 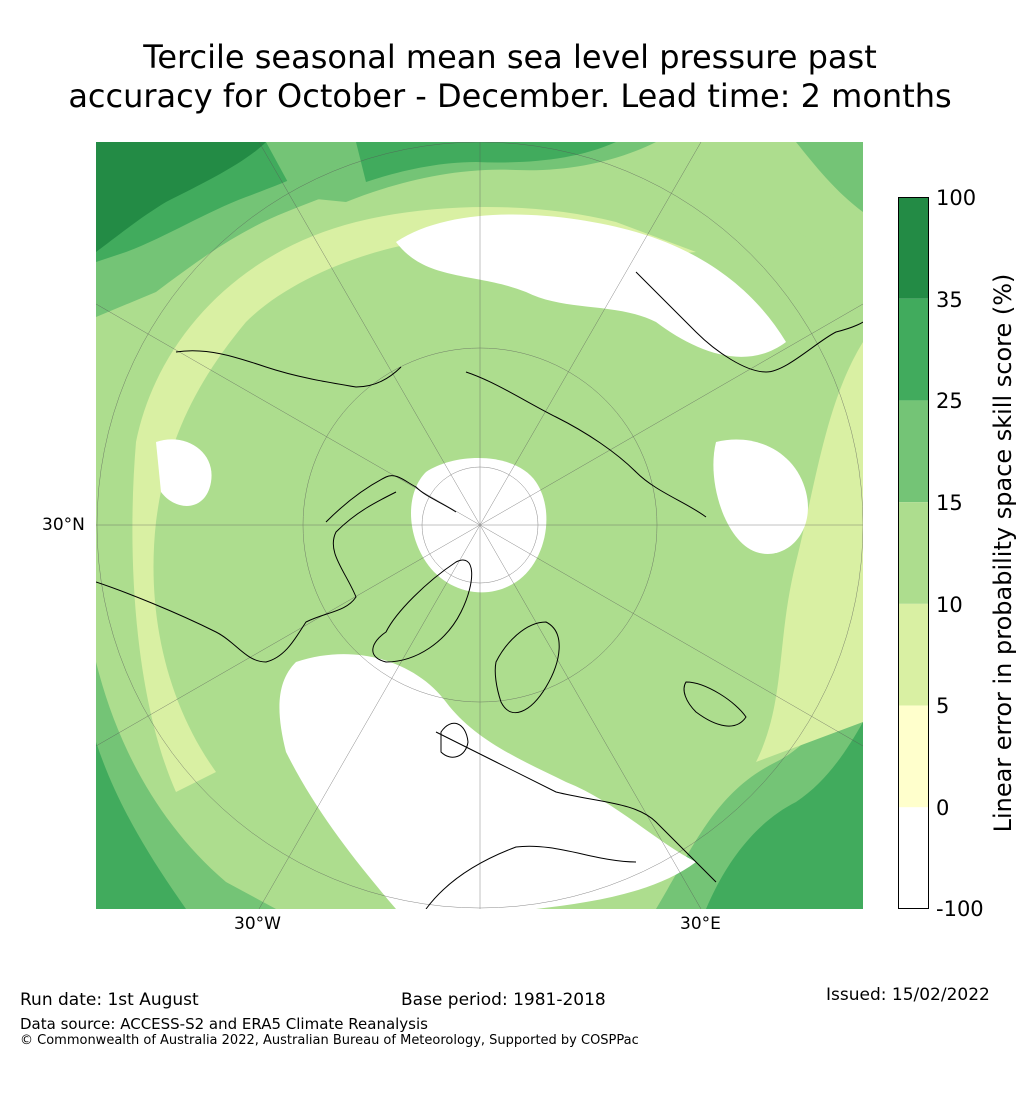 I want to click on lat-label-30n: 30°N, so click(x=63, y=525).